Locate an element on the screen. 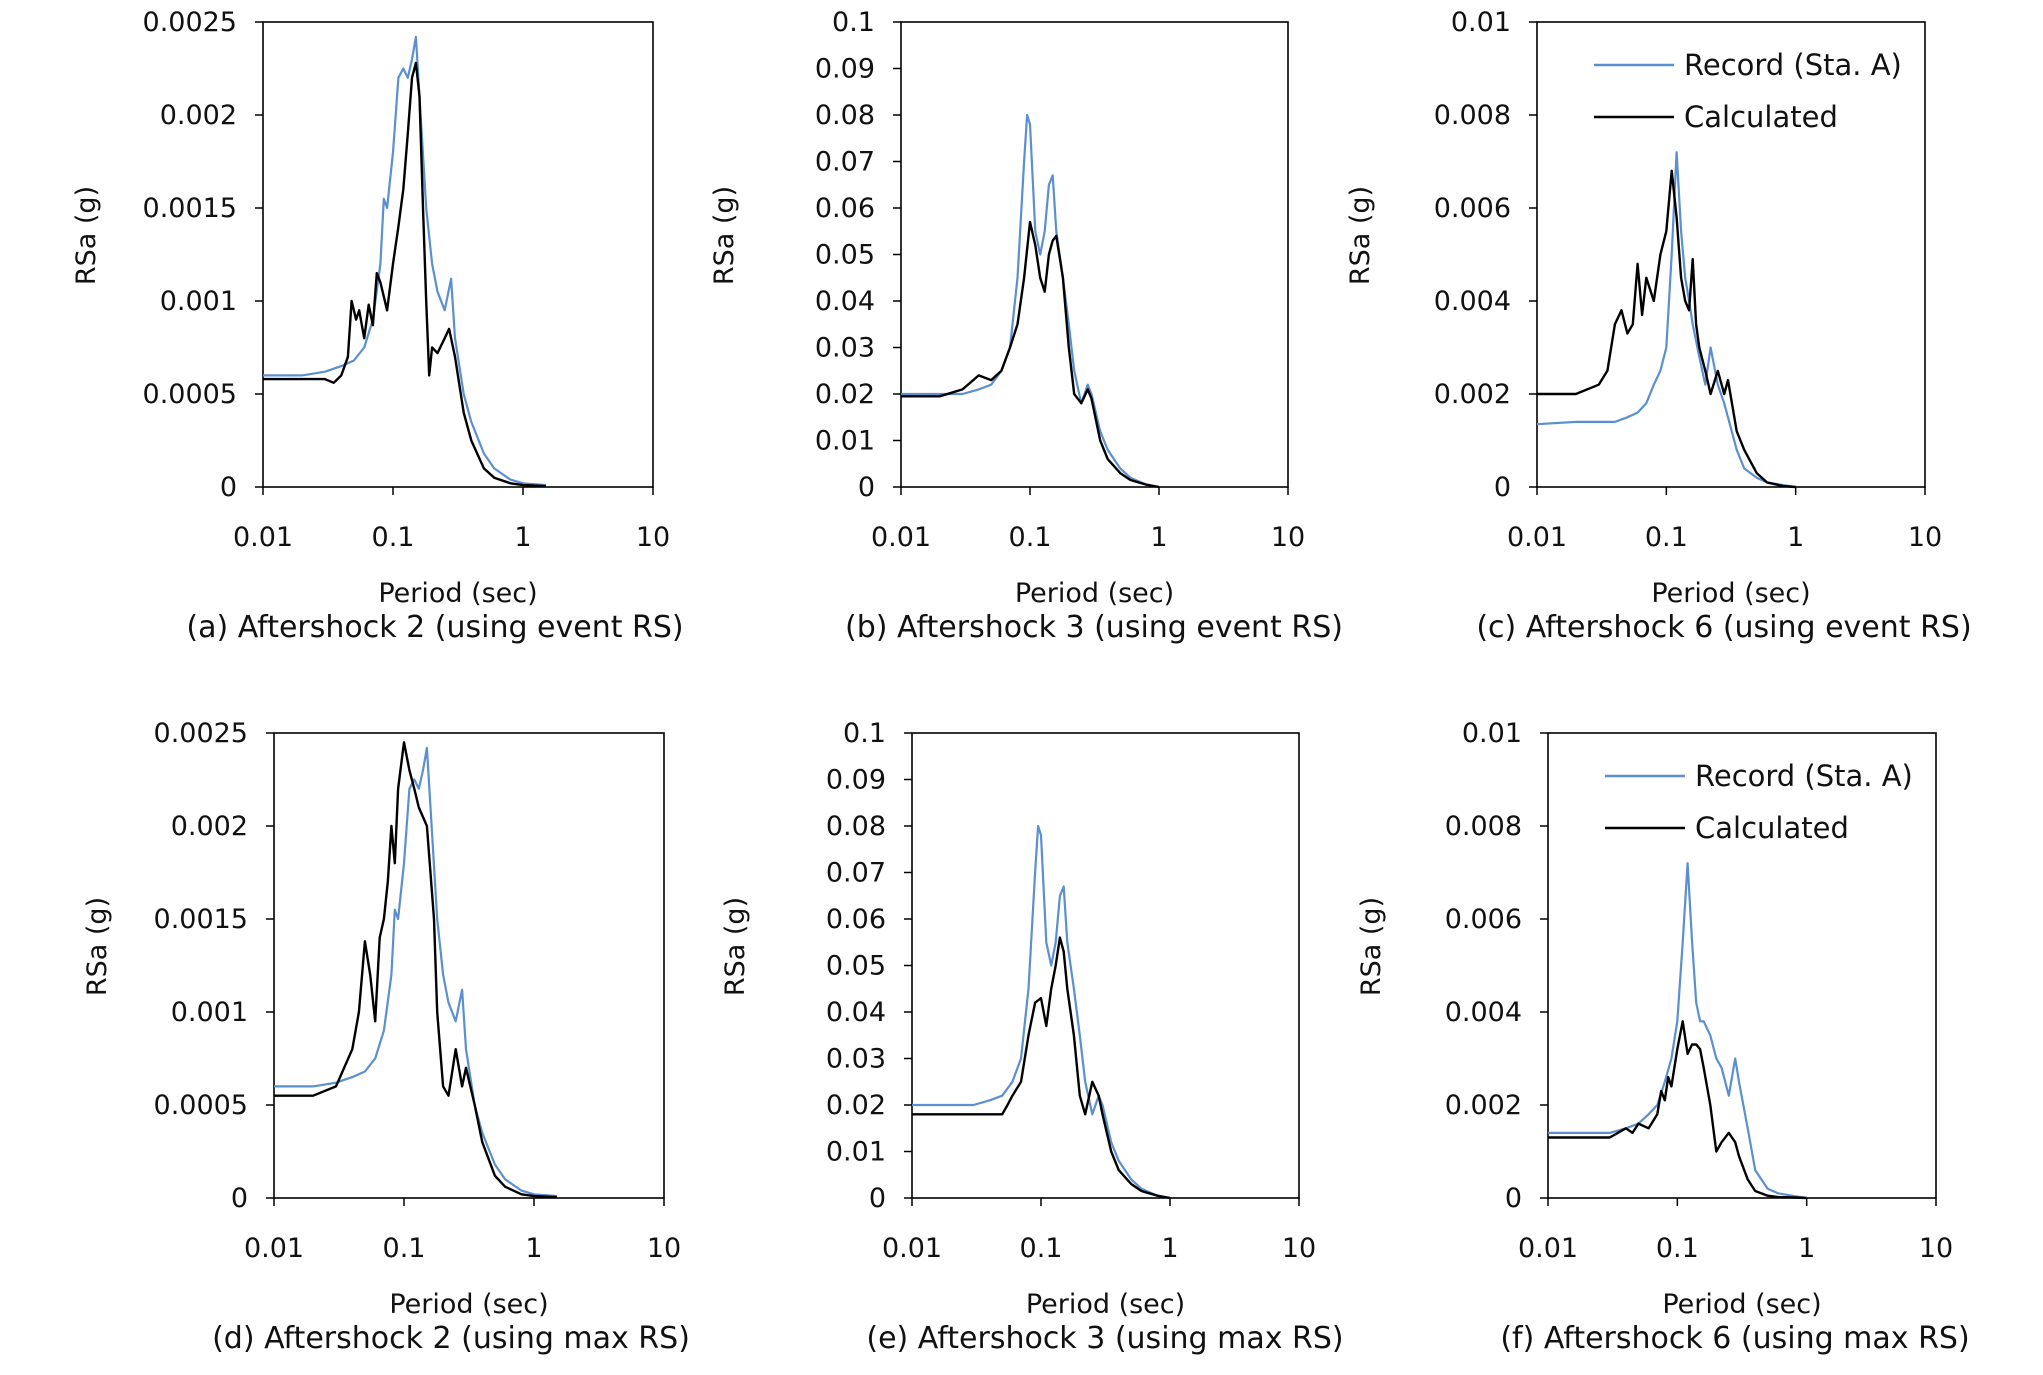 Image resolution: width=2043 pixels, height=1375 pixels. panel-caption: (d) Aftershock 2 (using max RS) is located at coordinates (451, 1338).